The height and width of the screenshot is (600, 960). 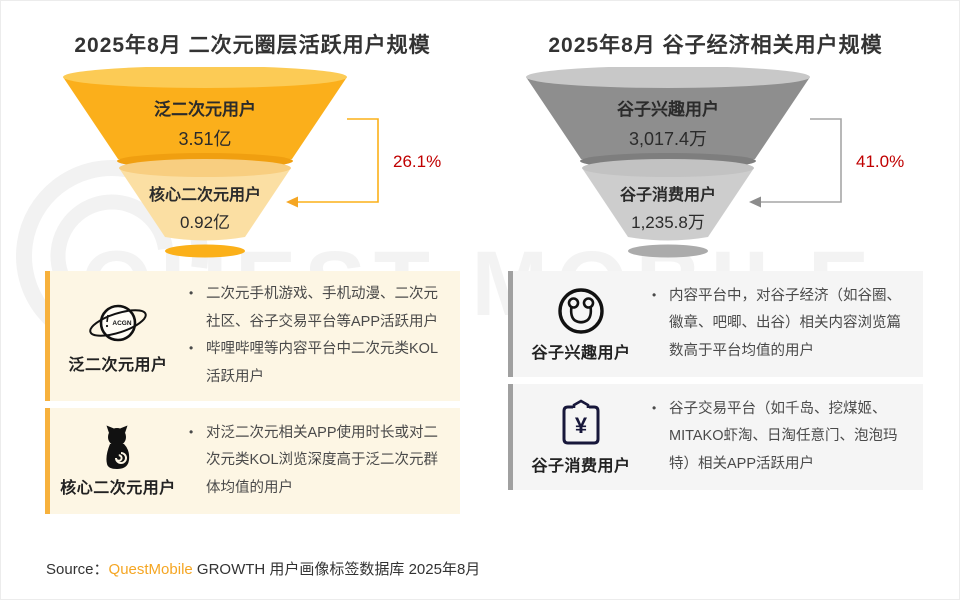 I want to click on bullet-item: 对泛二次元相关APP使用时长或对二次元类KOL浏览深度高于泛二次元群体均值的用户, so click(x=314, y=461).